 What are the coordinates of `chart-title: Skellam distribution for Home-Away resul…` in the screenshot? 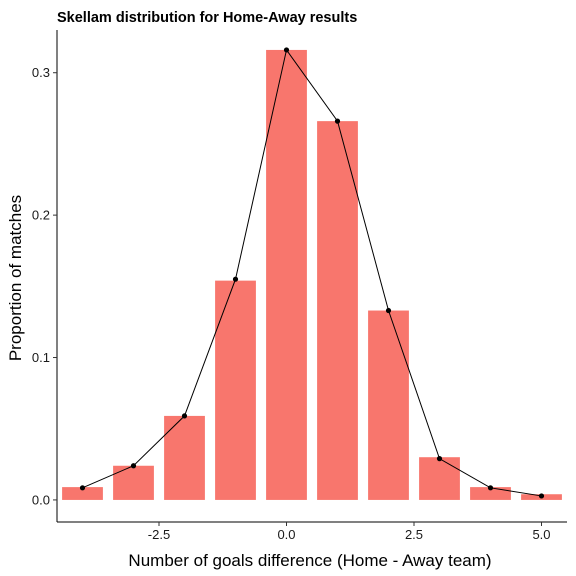 It's located at (207, 18).